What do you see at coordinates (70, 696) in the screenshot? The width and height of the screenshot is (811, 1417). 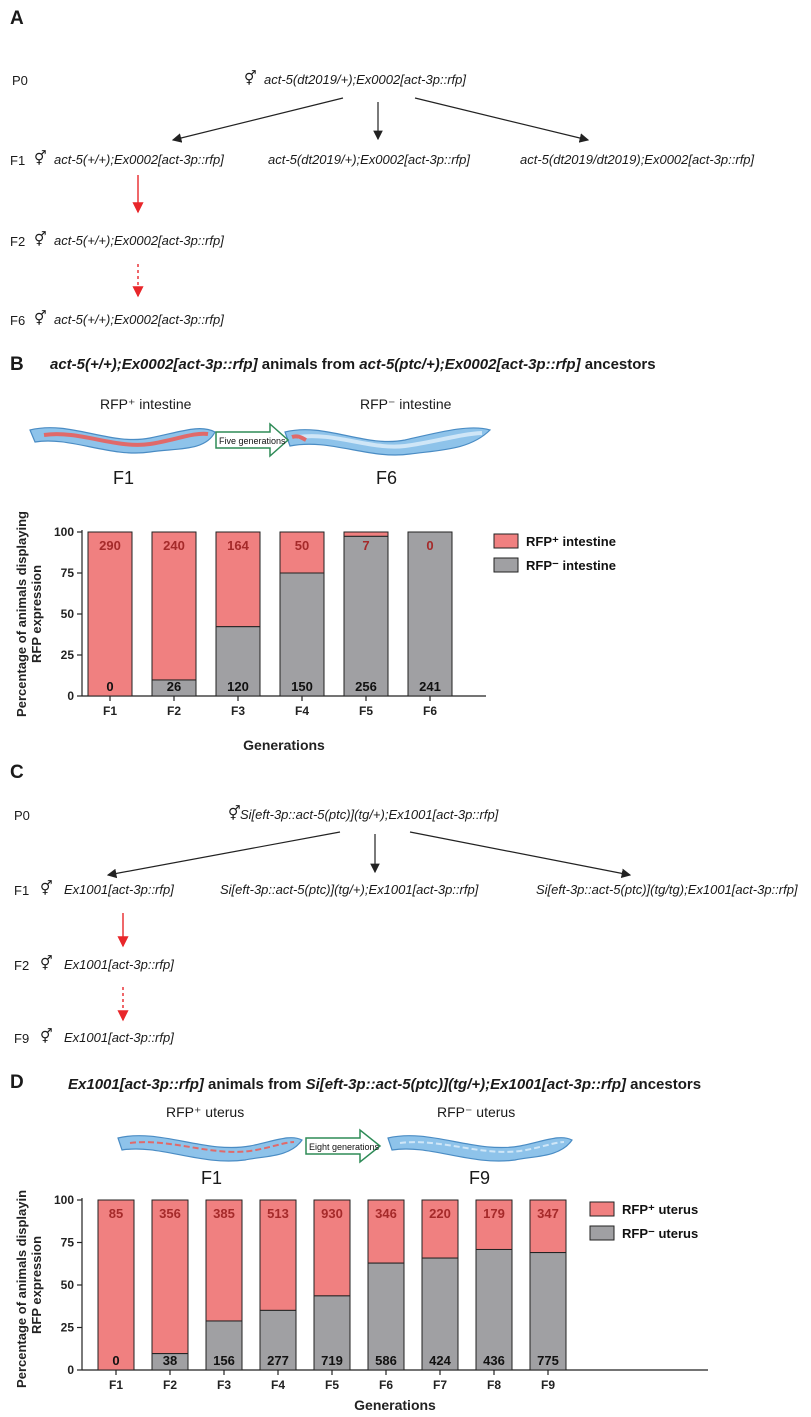 I see `y-tick-label: 0` at bounding box center [70, 696].